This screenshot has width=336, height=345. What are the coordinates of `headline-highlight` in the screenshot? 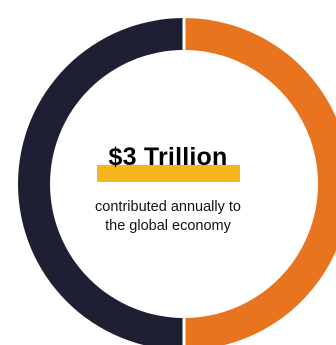 It's located at (168, 173).